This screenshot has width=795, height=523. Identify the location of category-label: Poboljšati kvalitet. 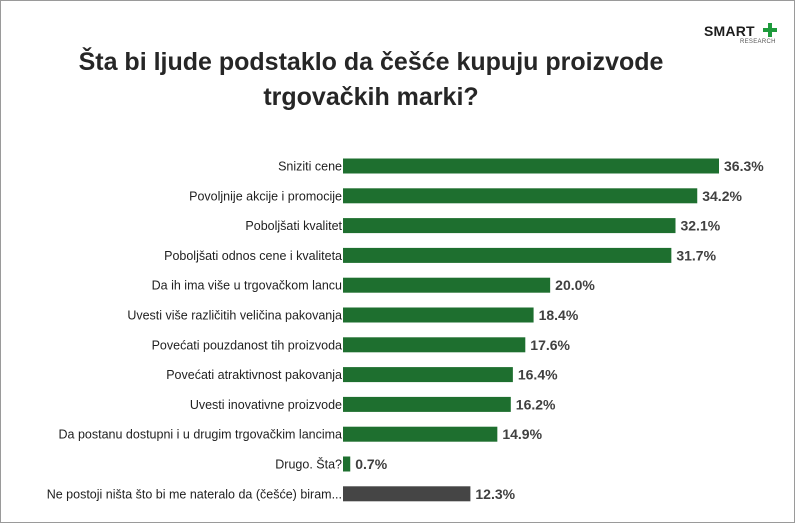
(293, 226).